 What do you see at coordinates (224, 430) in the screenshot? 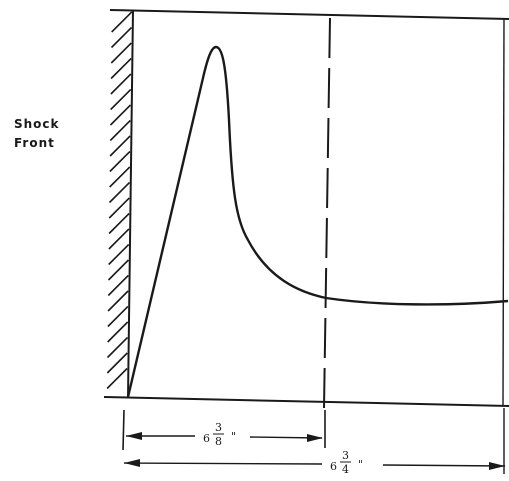
I see `dimension-half: 6 3 8 "` at bounding box center [224, 430].